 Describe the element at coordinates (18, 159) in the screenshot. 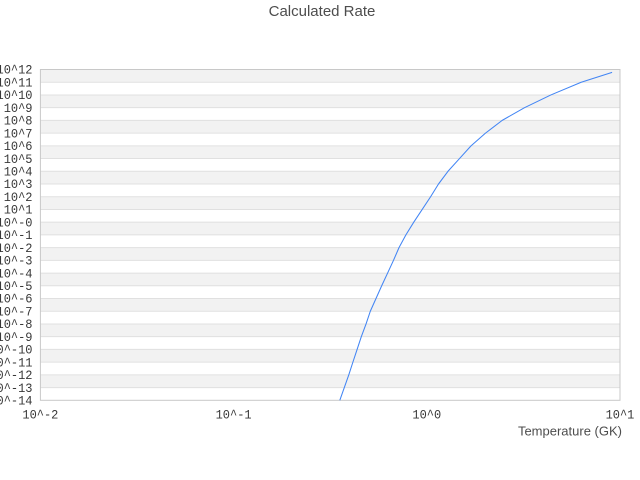

I see `svg-text: 10^5` at that location.